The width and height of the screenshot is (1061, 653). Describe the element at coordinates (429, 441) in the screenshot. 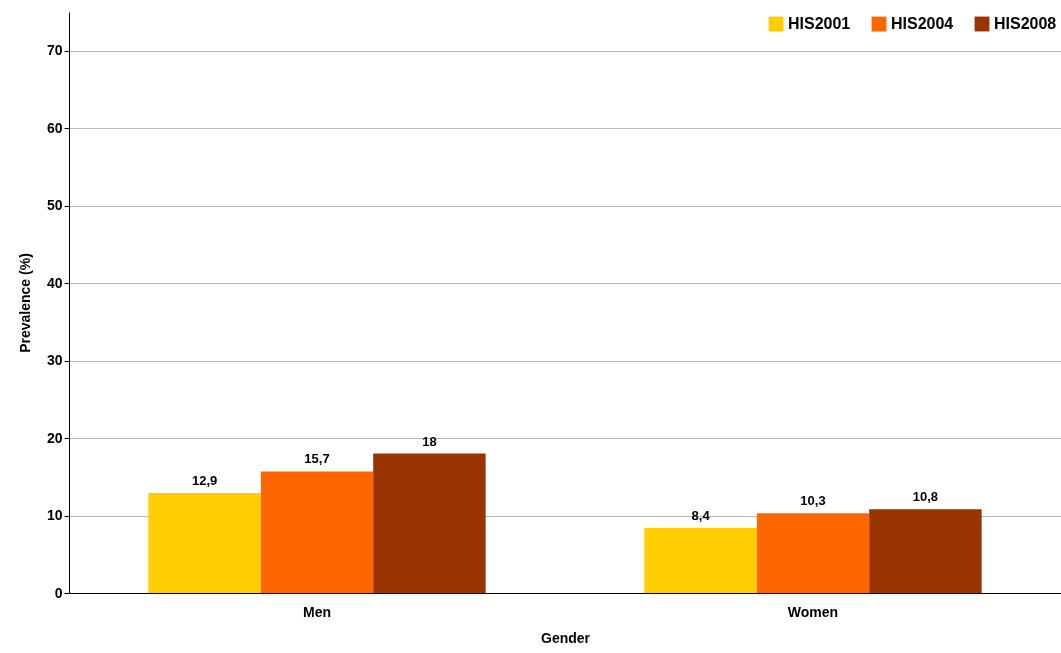

I see `data-label: 18` at that location.